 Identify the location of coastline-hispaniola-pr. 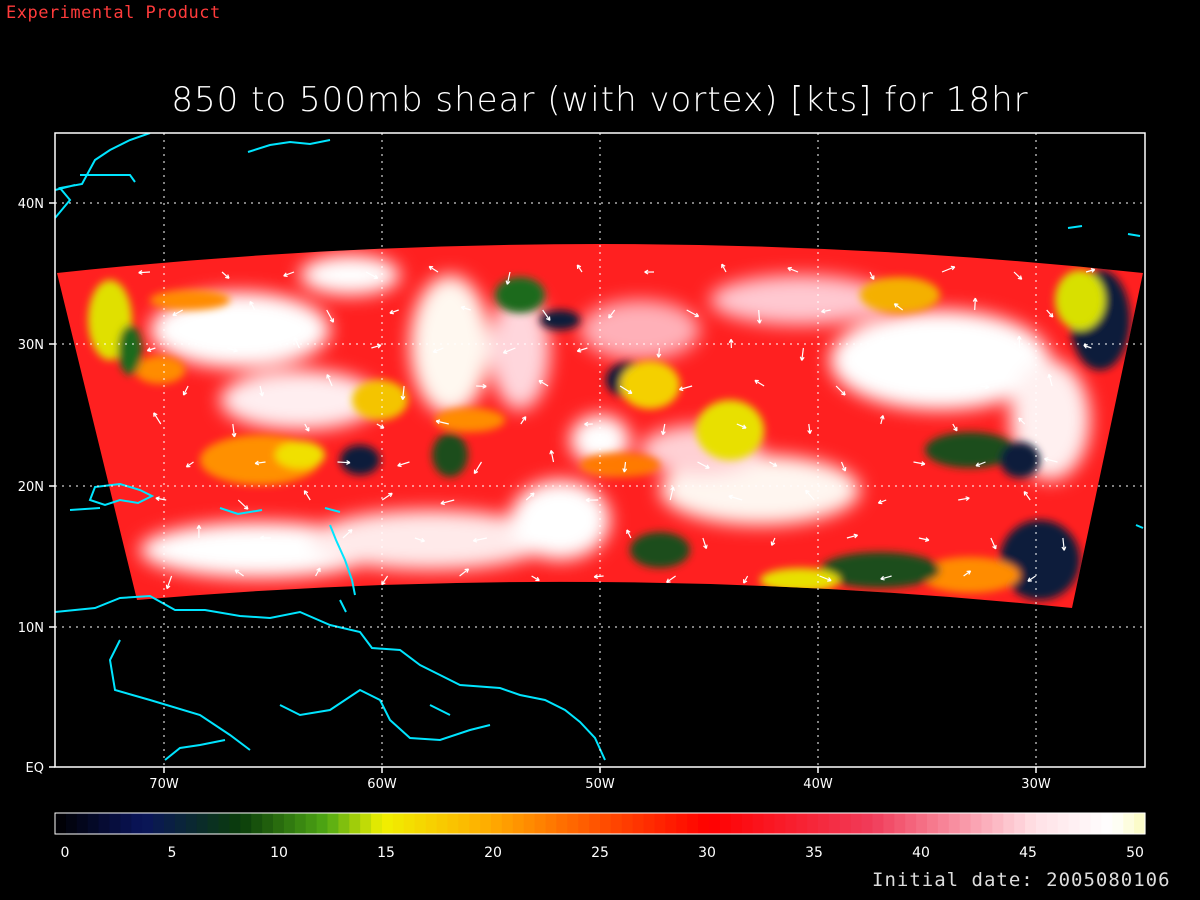
(205, 499).